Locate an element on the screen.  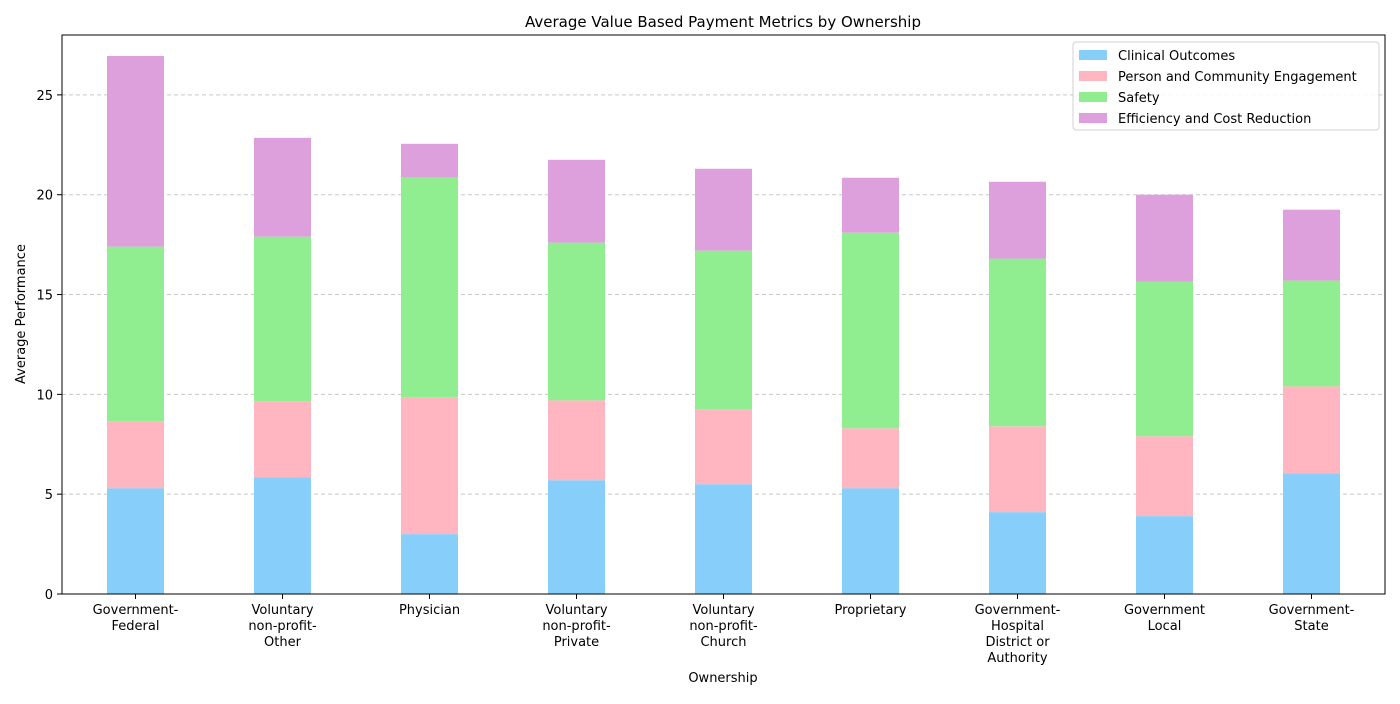
y-axis: 0 5 10 15 20 25 is located at coordinates (49, 346).